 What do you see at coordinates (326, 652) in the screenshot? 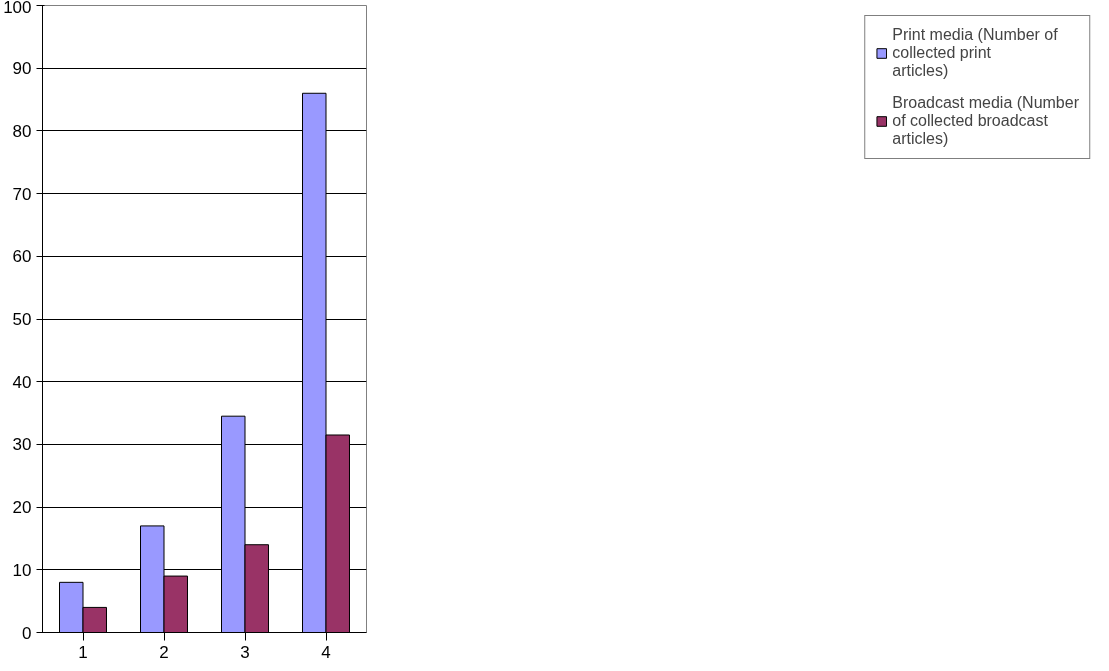
I see `x-tick-label: 4` at bounding box center [326, 652].